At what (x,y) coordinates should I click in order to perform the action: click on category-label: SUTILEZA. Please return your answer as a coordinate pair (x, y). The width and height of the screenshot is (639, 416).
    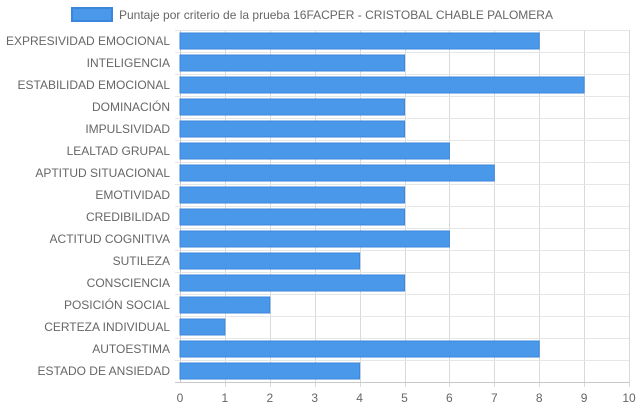
    Looking at the image, I should click on (141, 261).